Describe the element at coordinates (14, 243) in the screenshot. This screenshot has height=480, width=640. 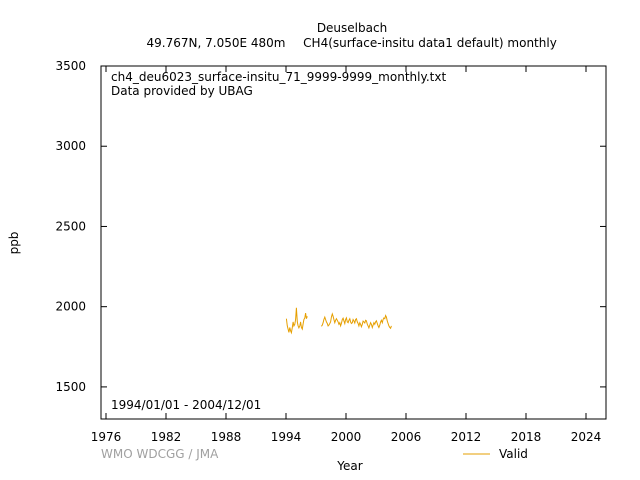
I see `y-axis-label: ppb` at that location.